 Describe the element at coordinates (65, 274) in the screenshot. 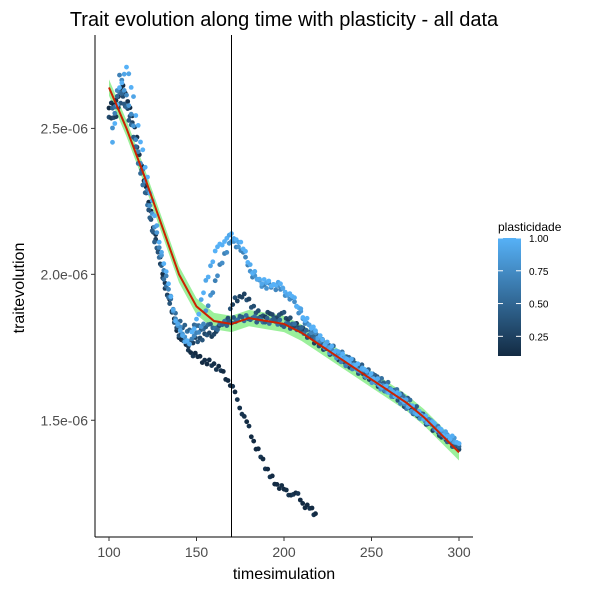

I see `y-tick-label: 2.0e-06` at that location.